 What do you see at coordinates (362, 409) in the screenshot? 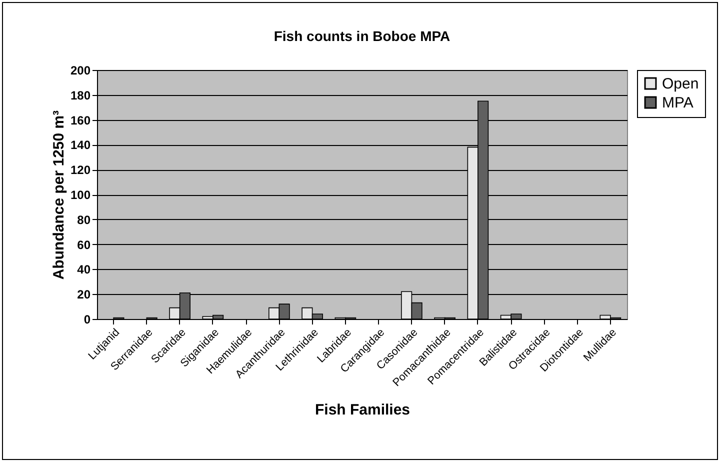
I see `x-axis-title: Fish Families` at bounding box center [362, 409].